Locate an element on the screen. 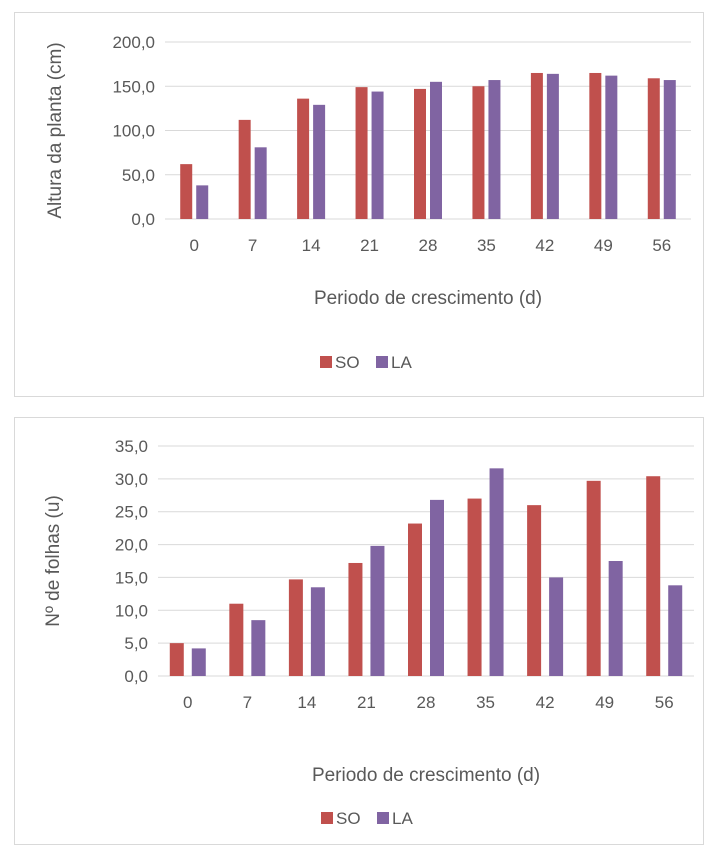  y-tick-label: 10,0 is located at coordinates (131, 610).